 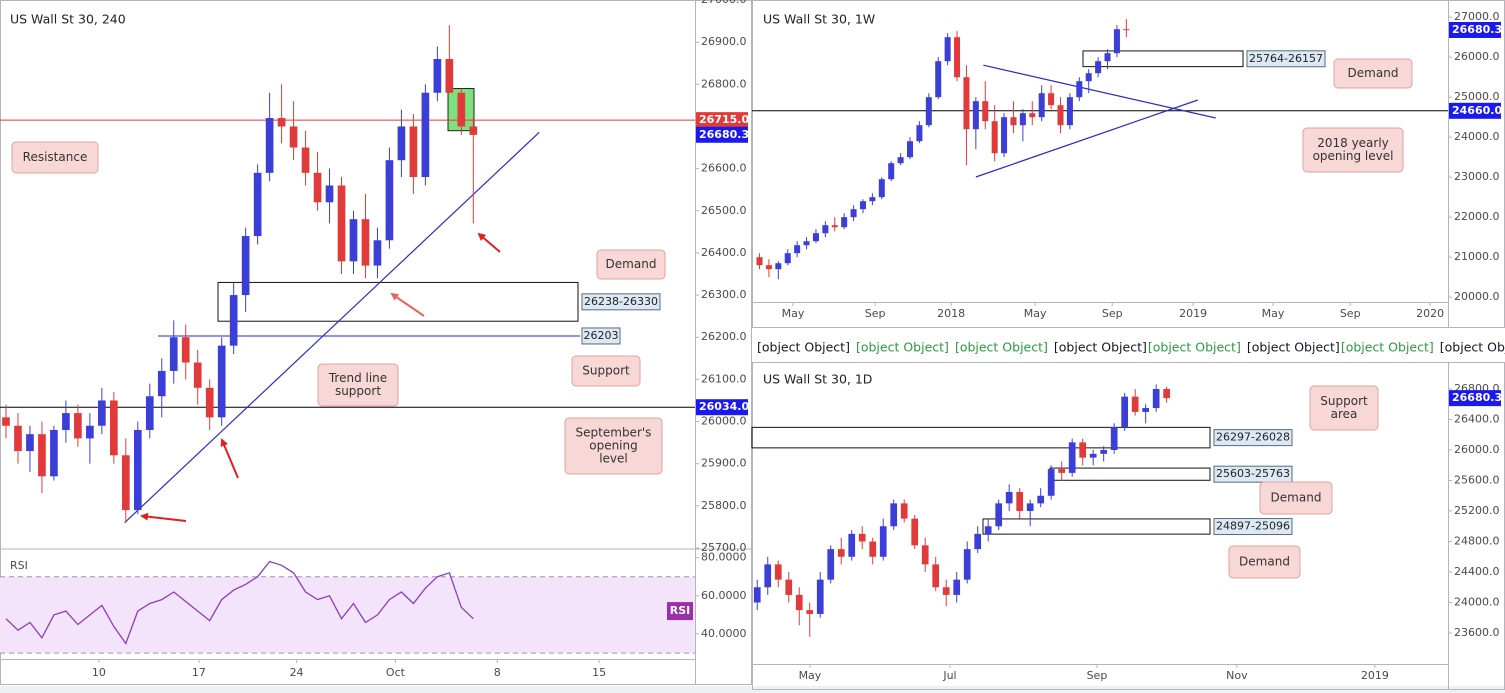 I want to click on level-label: 26203, so click(x=601, y=335).